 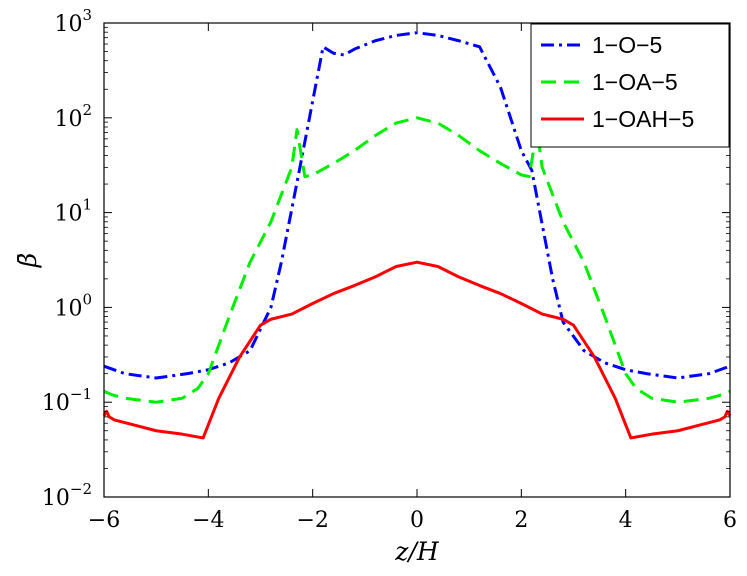 What do you see at coordinates (104, 520) in the screenshot?
I see `x-tick-label: −6` at bounding box center [104, 520].